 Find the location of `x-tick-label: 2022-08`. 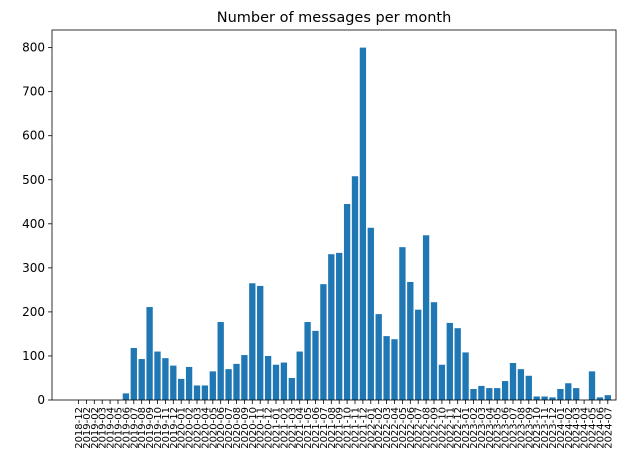

x-tick-label: 2022-08 is located at coordinates (427, 428).